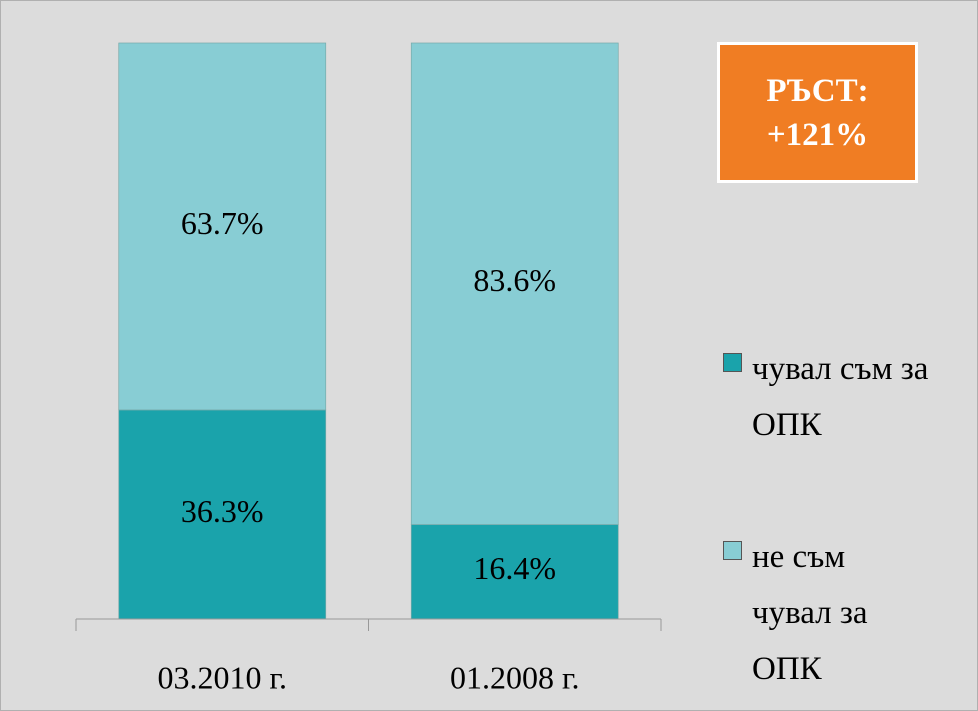  Describe the element at coordinates (810, 613) in the screenshot. I see `legend-label: не съм чувал за ОПК` at that location.